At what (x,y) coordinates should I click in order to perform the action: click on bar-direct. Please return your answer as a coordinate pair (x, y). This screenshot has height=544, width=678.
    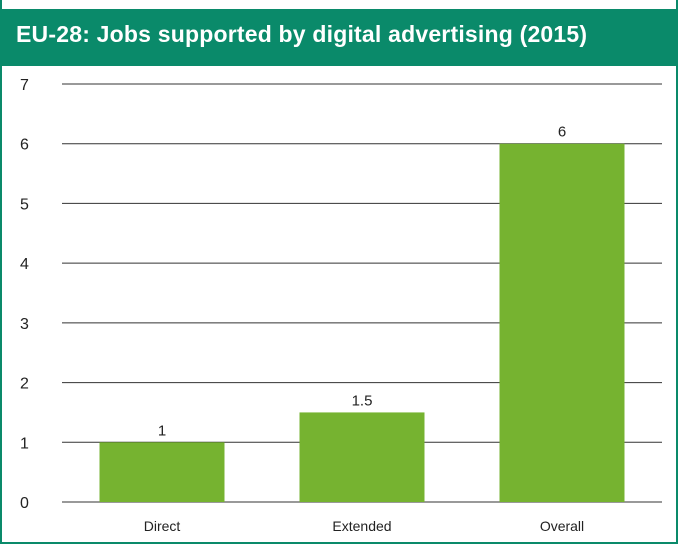
    Looking at the image, I should click on (162, 472).